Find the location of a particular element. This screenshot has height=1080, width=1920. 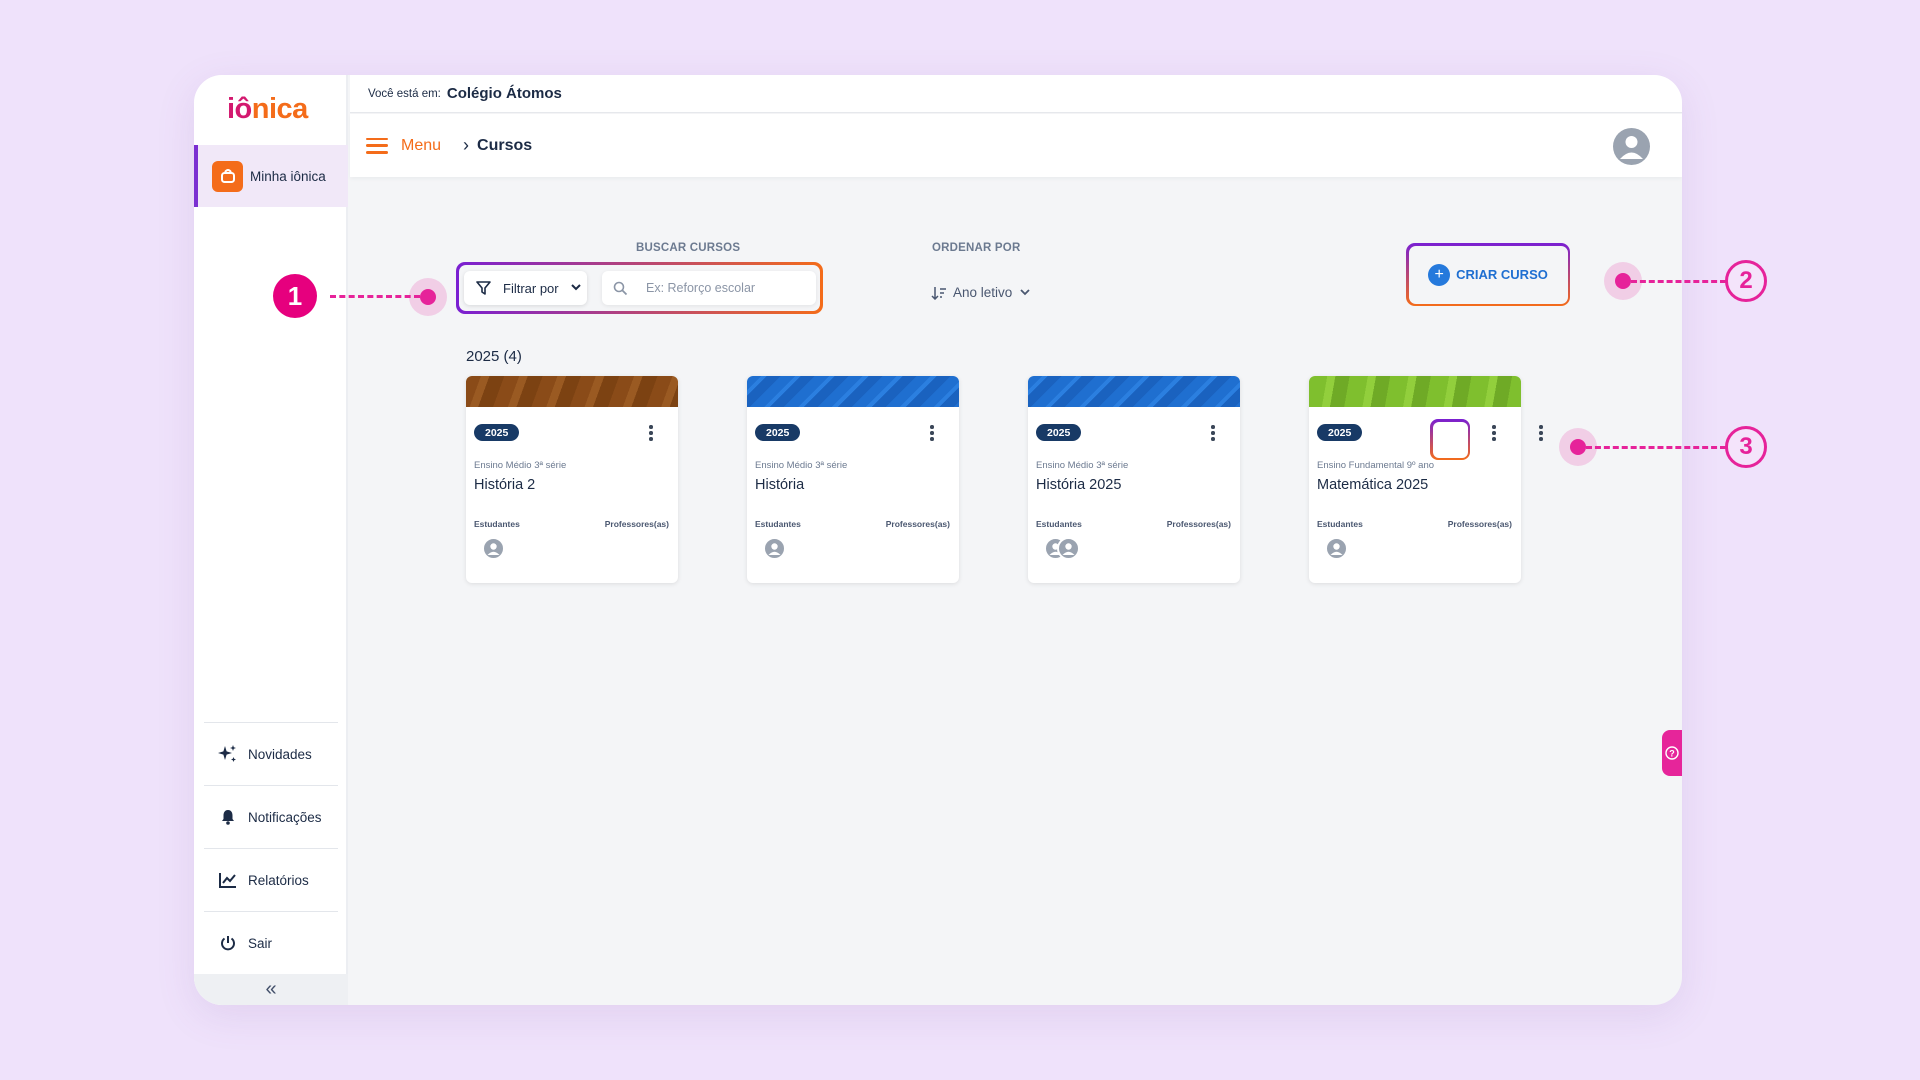

sidebar-item-notificacoes: Notificações is located at coordinates (271, 816).